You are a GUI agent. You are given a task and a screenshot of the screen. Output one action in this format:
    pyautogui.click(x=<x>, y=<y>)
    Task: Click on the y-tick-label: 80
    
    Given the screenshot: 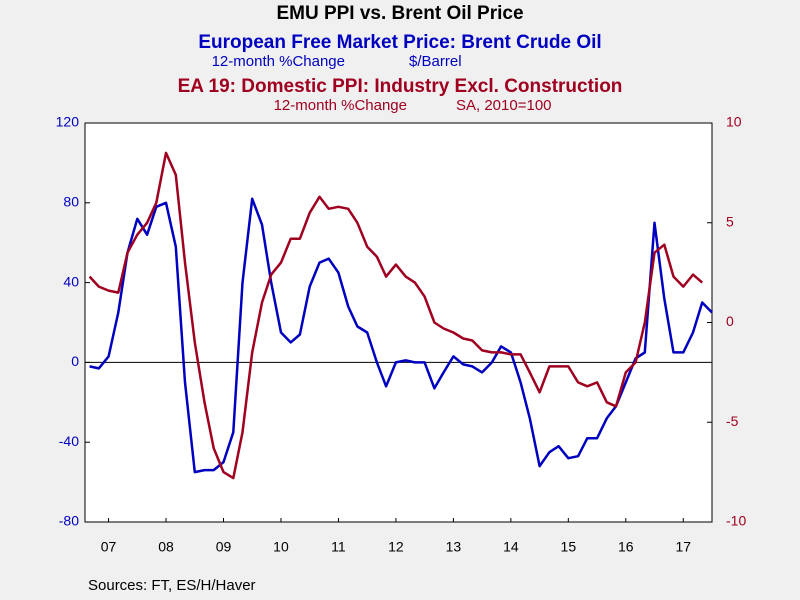 What is the action you would take?
    pyautogui.click(x=71, y=202)
    